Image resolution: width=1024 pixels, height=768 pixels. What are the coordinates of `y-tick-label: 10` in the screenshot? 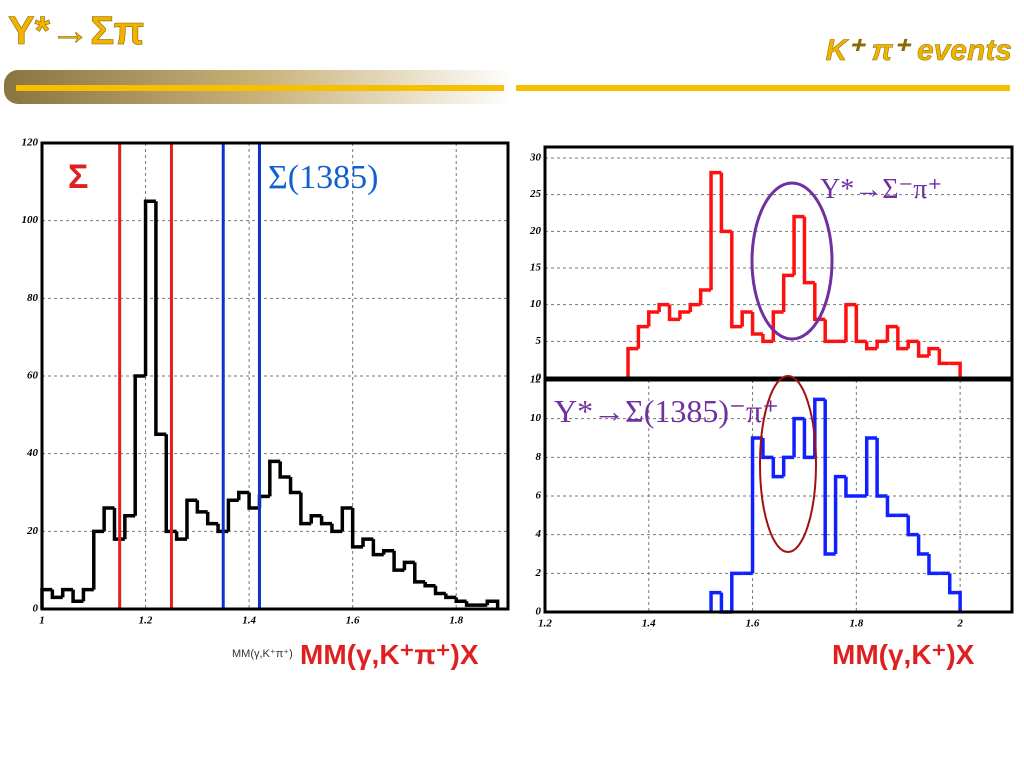 It's located at (536, 304).